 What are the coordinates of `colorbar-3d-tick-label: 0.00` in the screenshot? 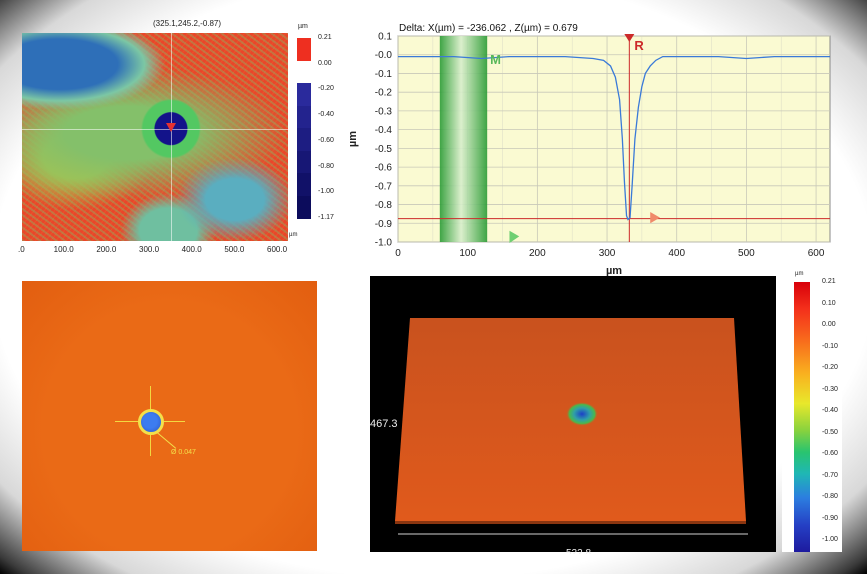 It's located at (829, 324).